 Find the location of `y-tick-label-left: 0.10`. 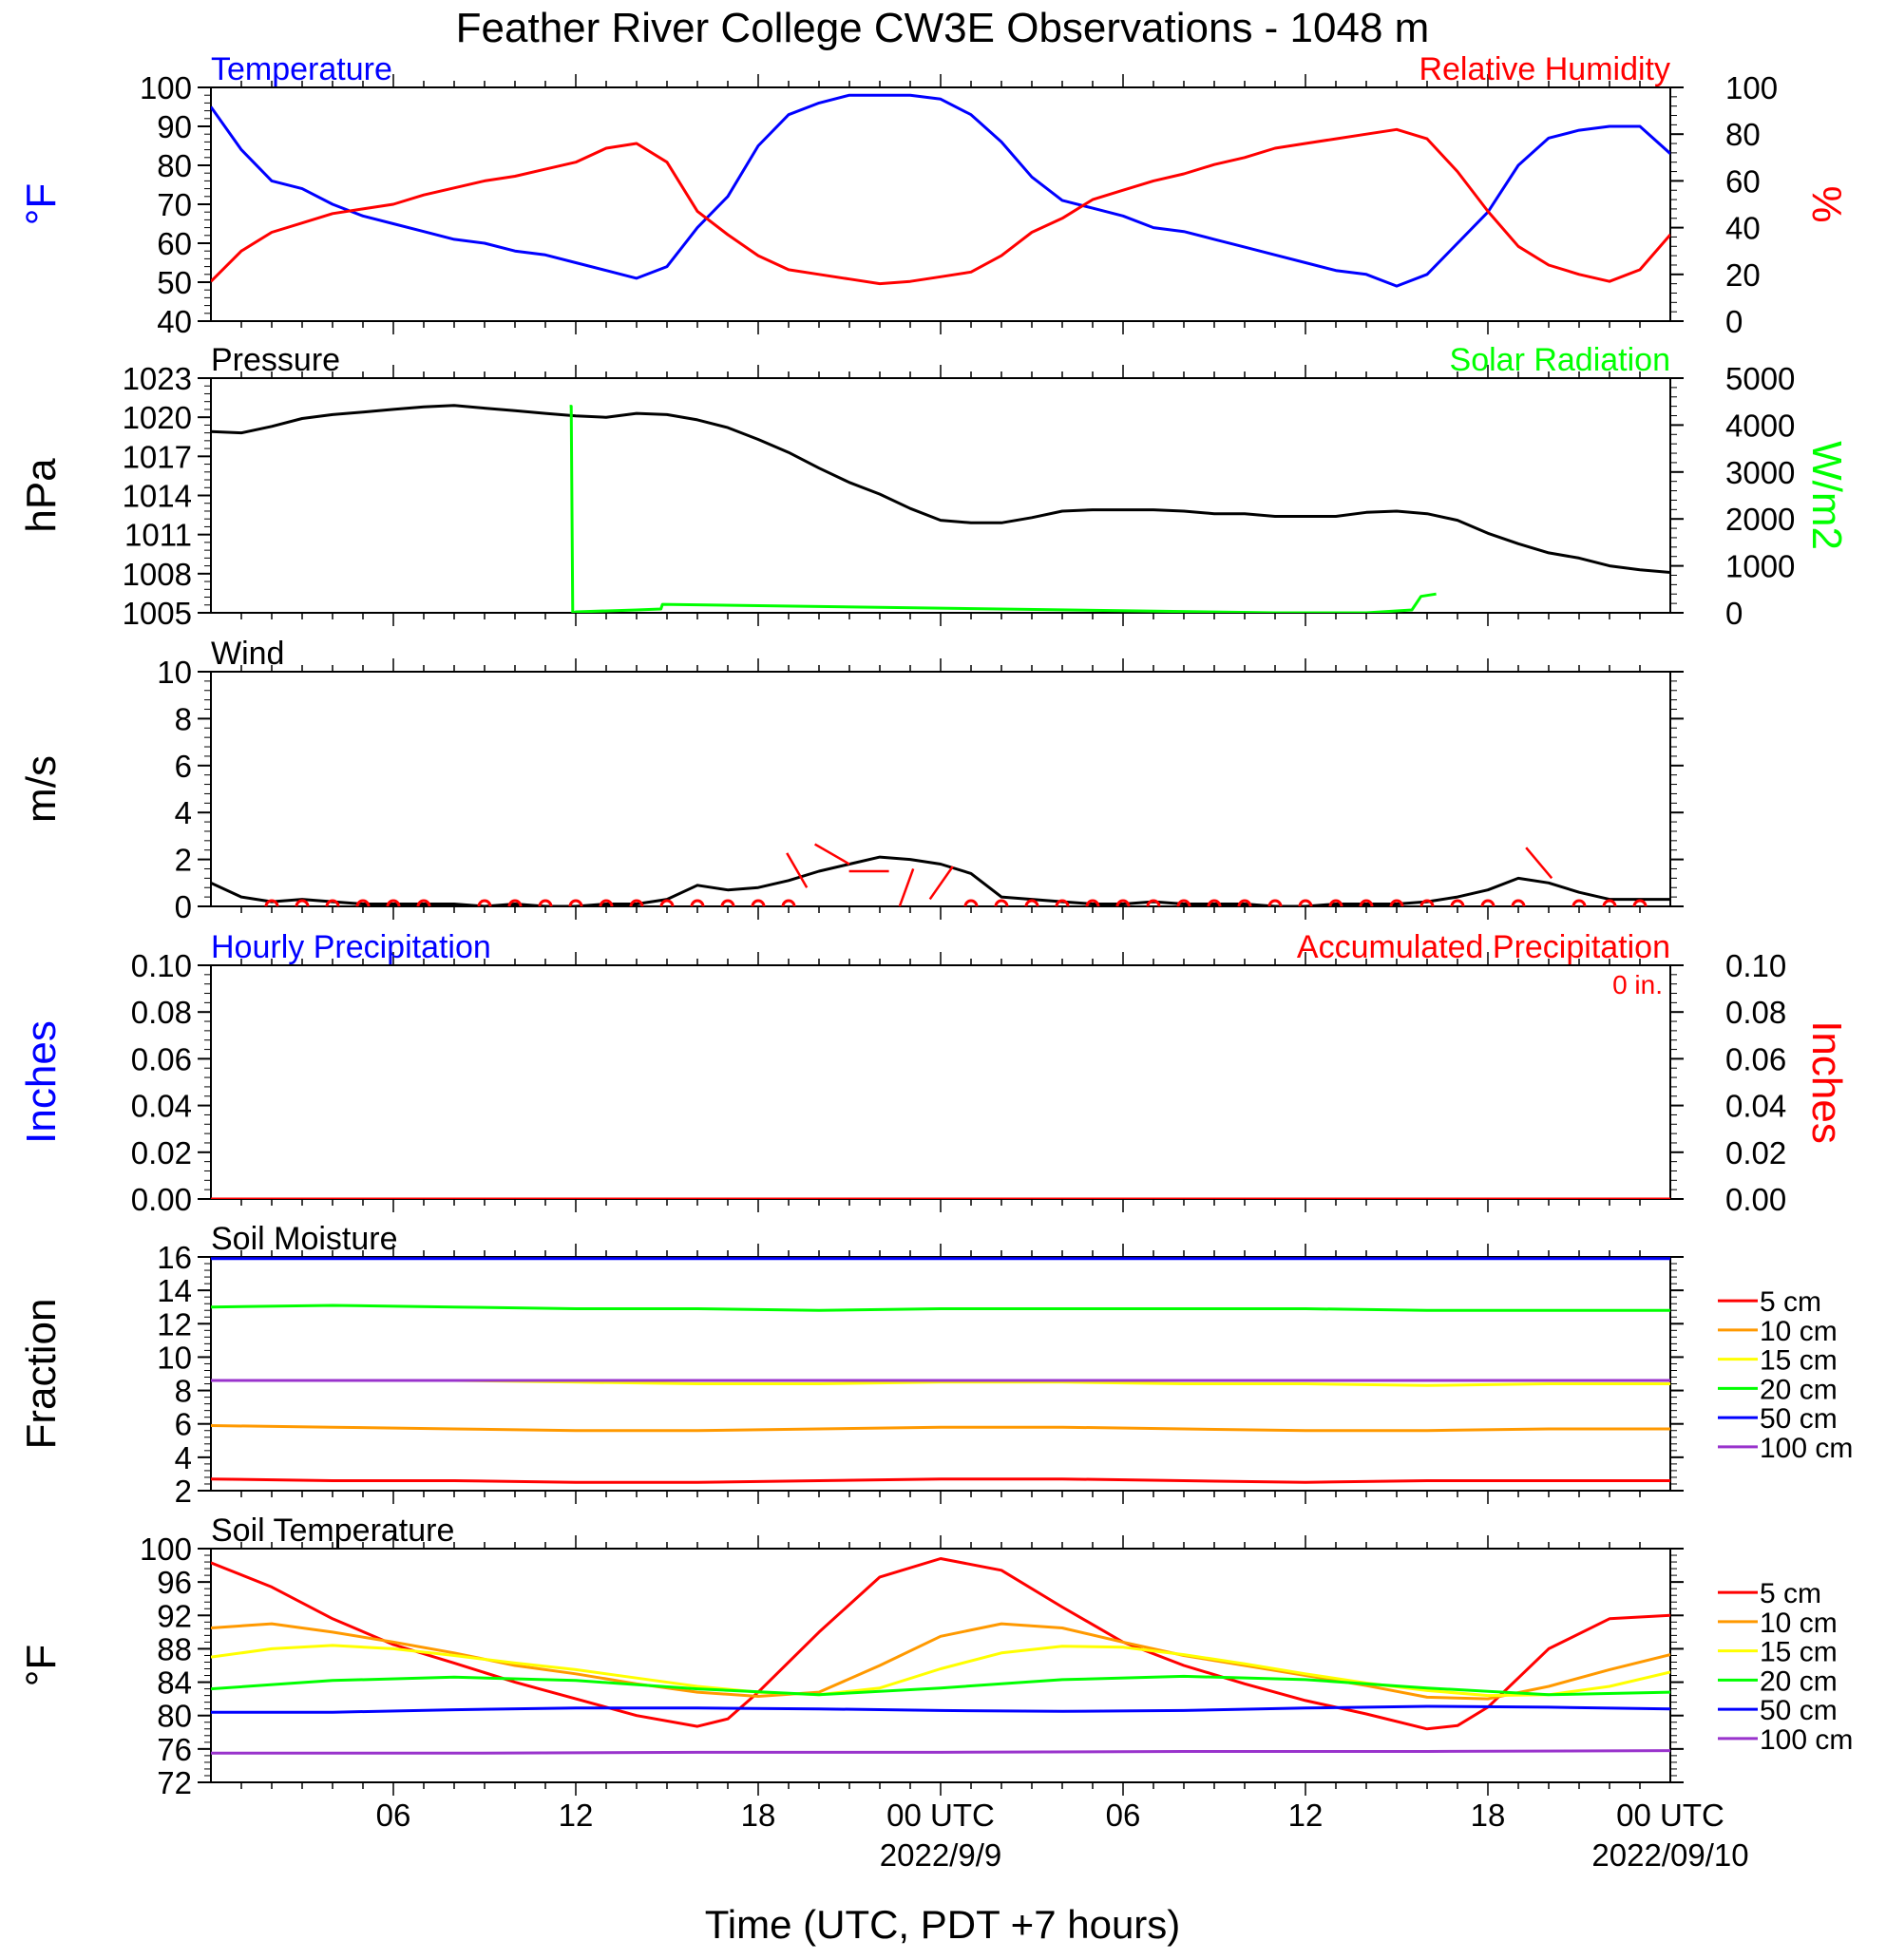

y-tick-label-left: 0.10 is located at coordinates (161, 965).